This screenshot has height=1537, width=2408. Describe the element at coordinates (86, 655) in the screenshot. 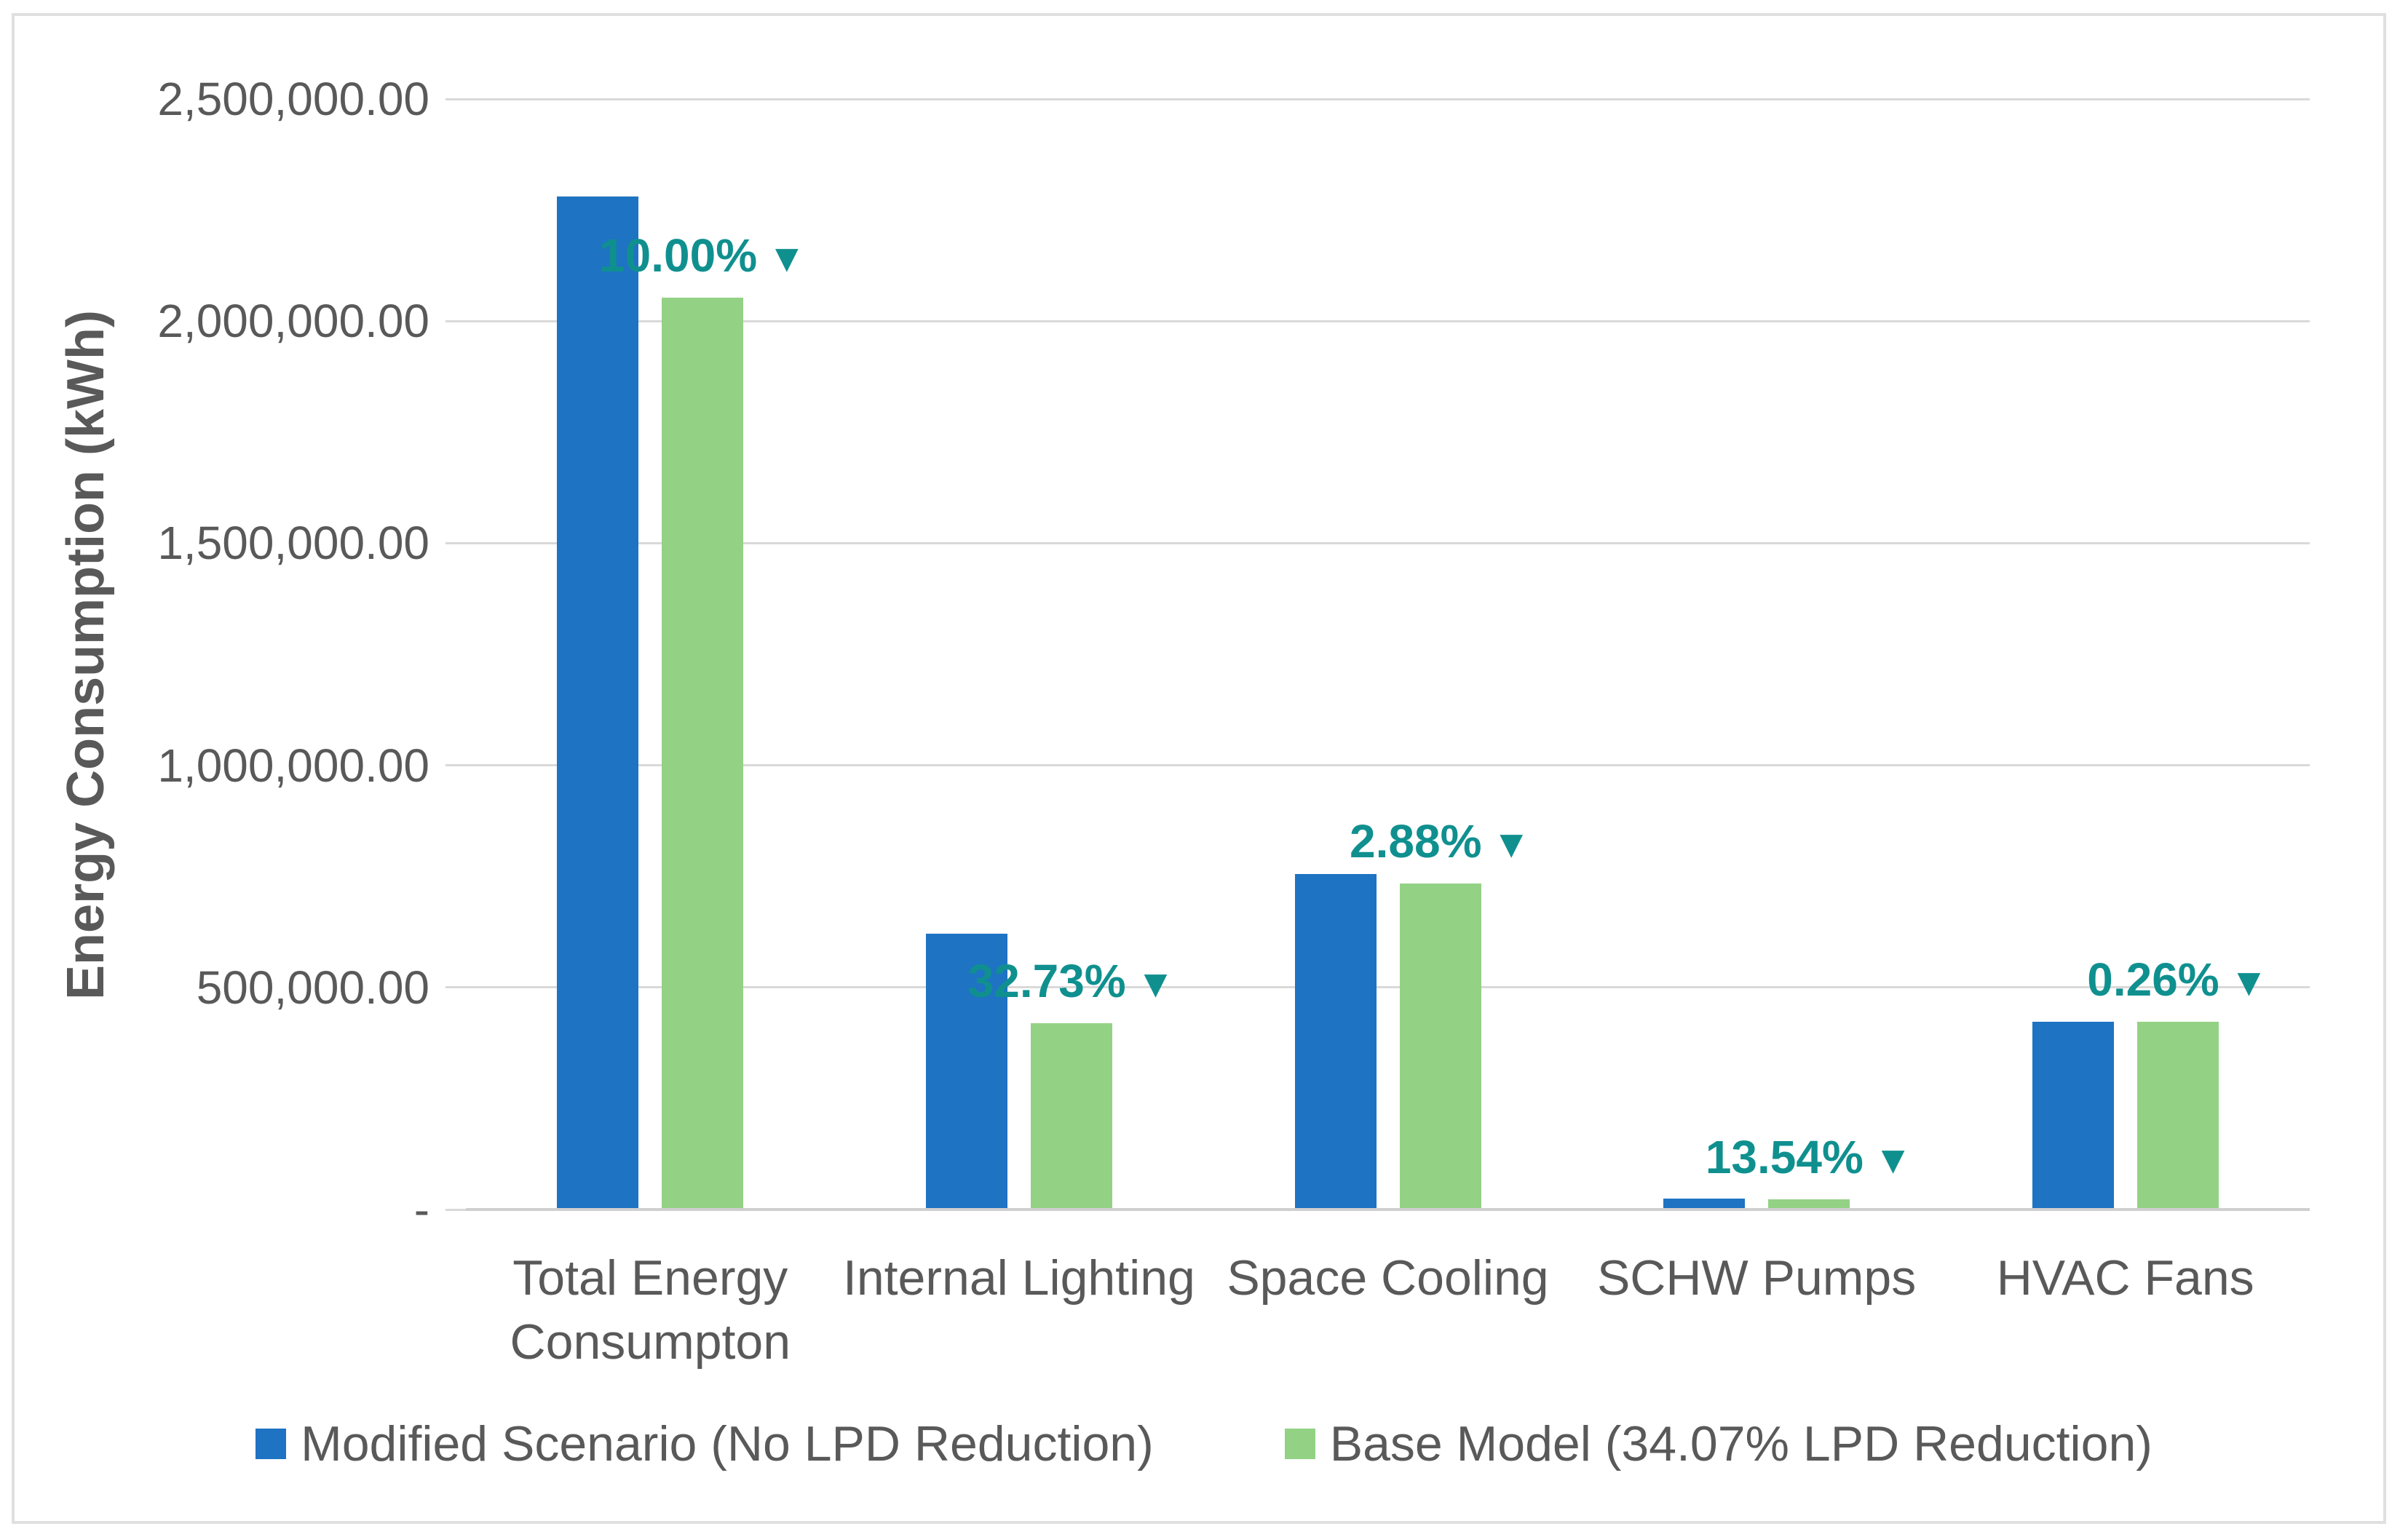

I see `y-axis-title: Energy Consumption (kWh)` at that location.